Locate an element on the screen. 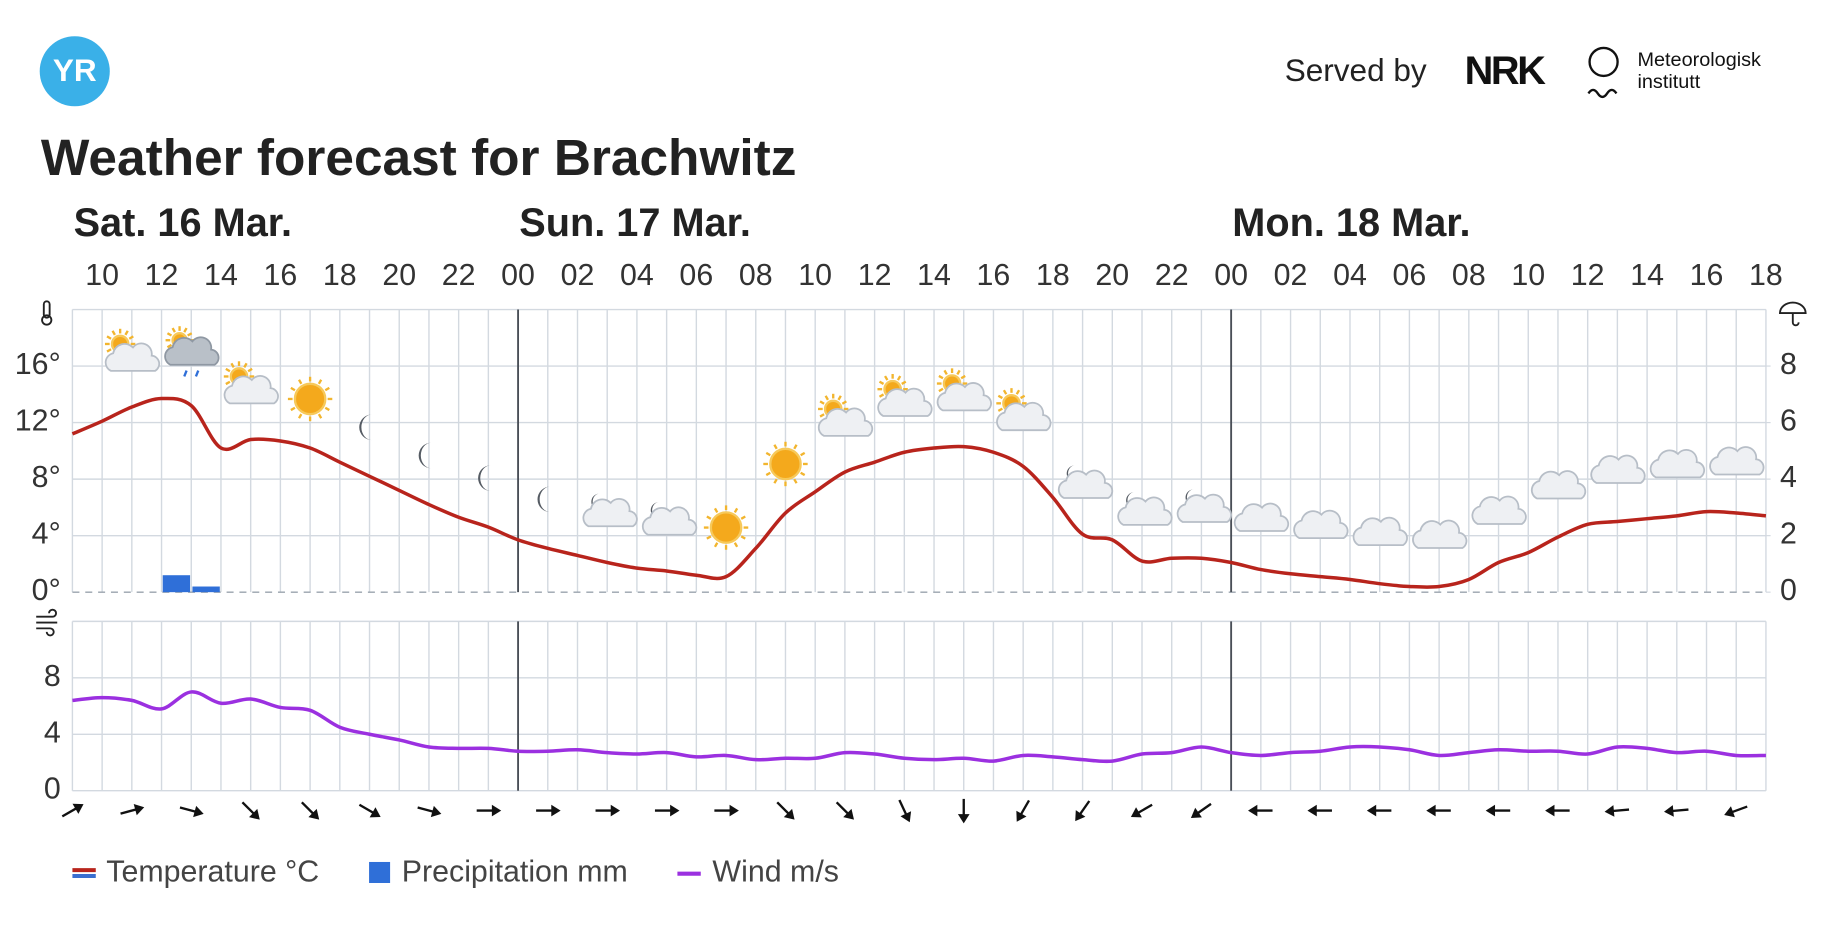  legend-label: Precipitation mm is located at coordinates (515, 872).